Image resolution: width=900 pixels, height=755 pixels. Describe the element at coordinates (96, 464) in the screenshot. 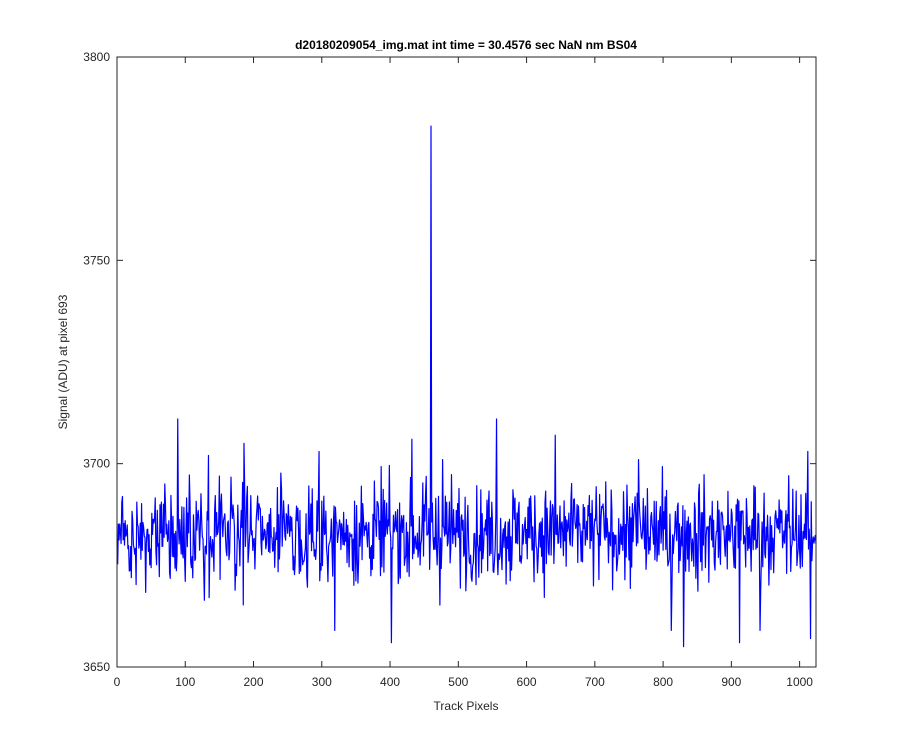

I see `y-tick-label: 3700` at that location.